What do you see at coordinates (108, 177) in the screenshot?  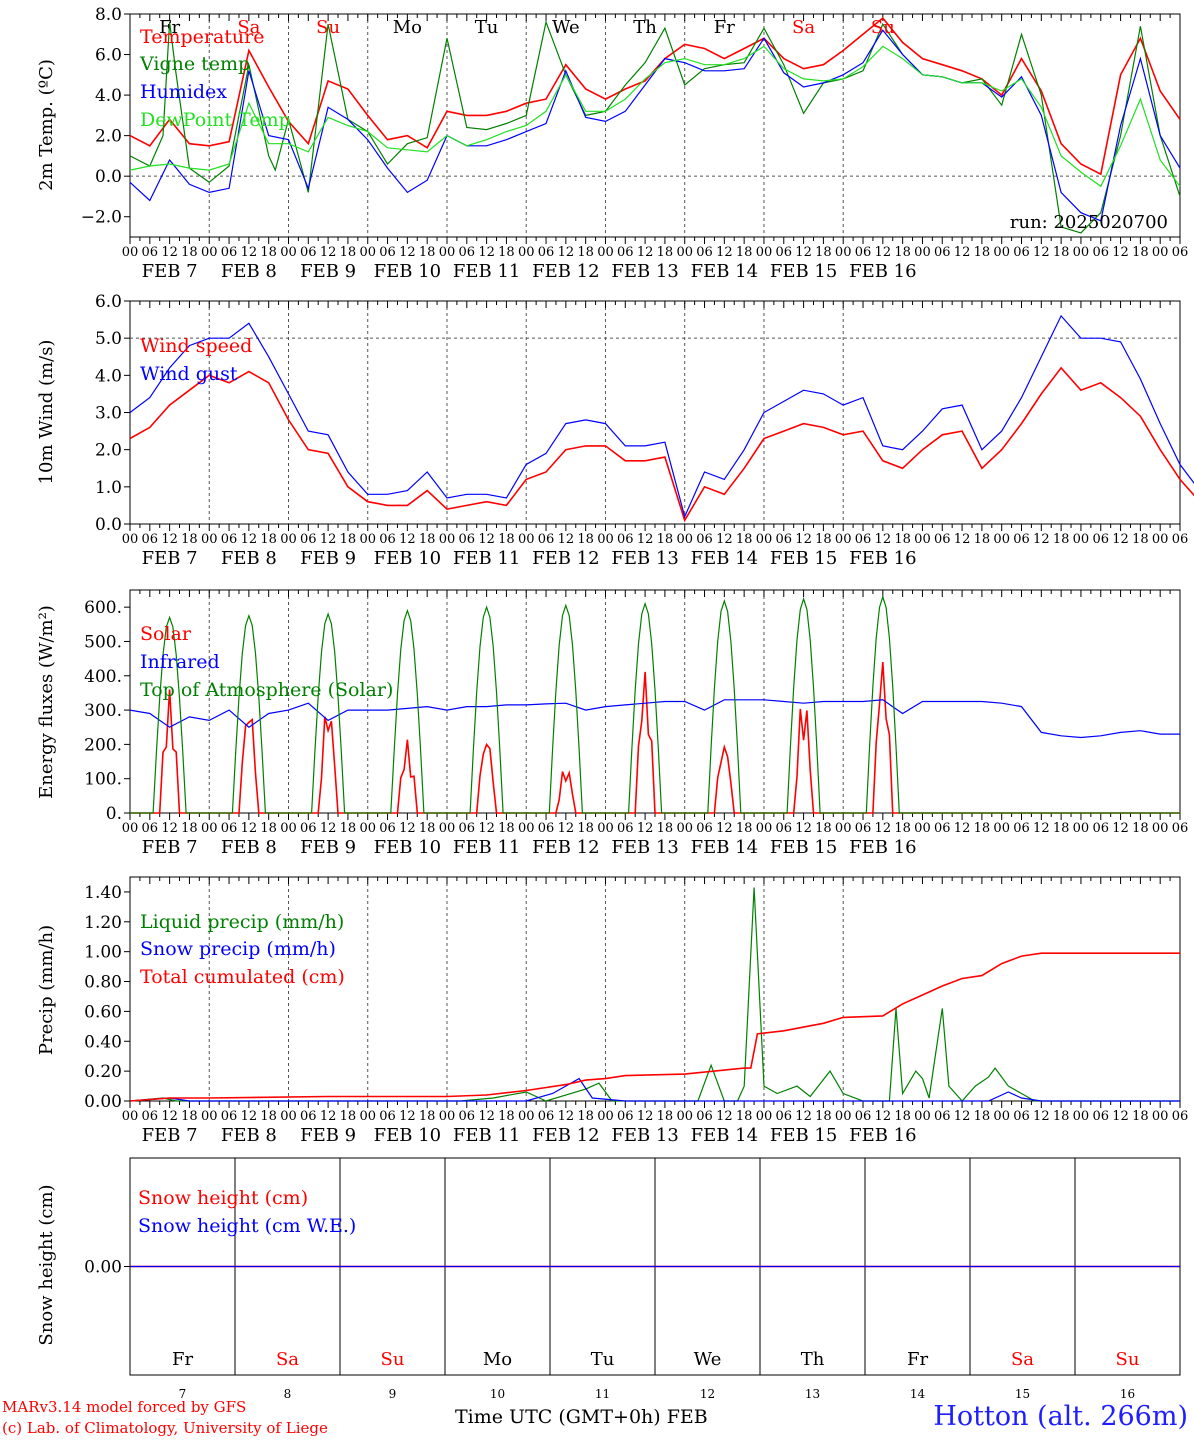 I see `y-tick-label: 0.0` at bounding box center [108, 177].